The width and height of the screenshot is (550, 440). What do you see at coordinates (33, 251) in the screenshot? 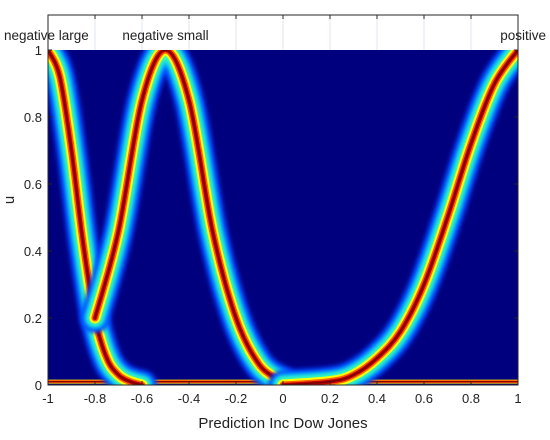
I see `y-tick-label: 0.4` at bounding box center [33, 251].